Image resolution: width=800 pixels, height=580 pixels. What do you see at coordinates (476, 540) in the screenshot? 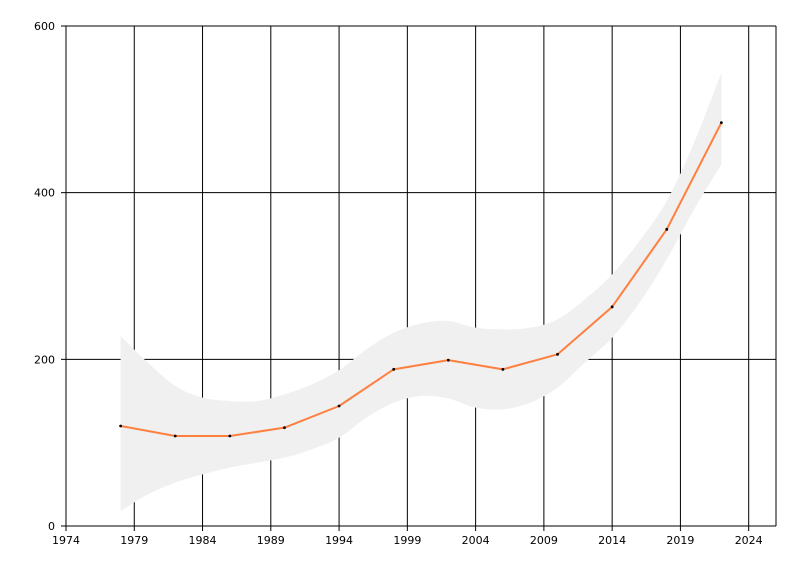
I see `x-tick-label: 2004` at bounding box center [476, 540].